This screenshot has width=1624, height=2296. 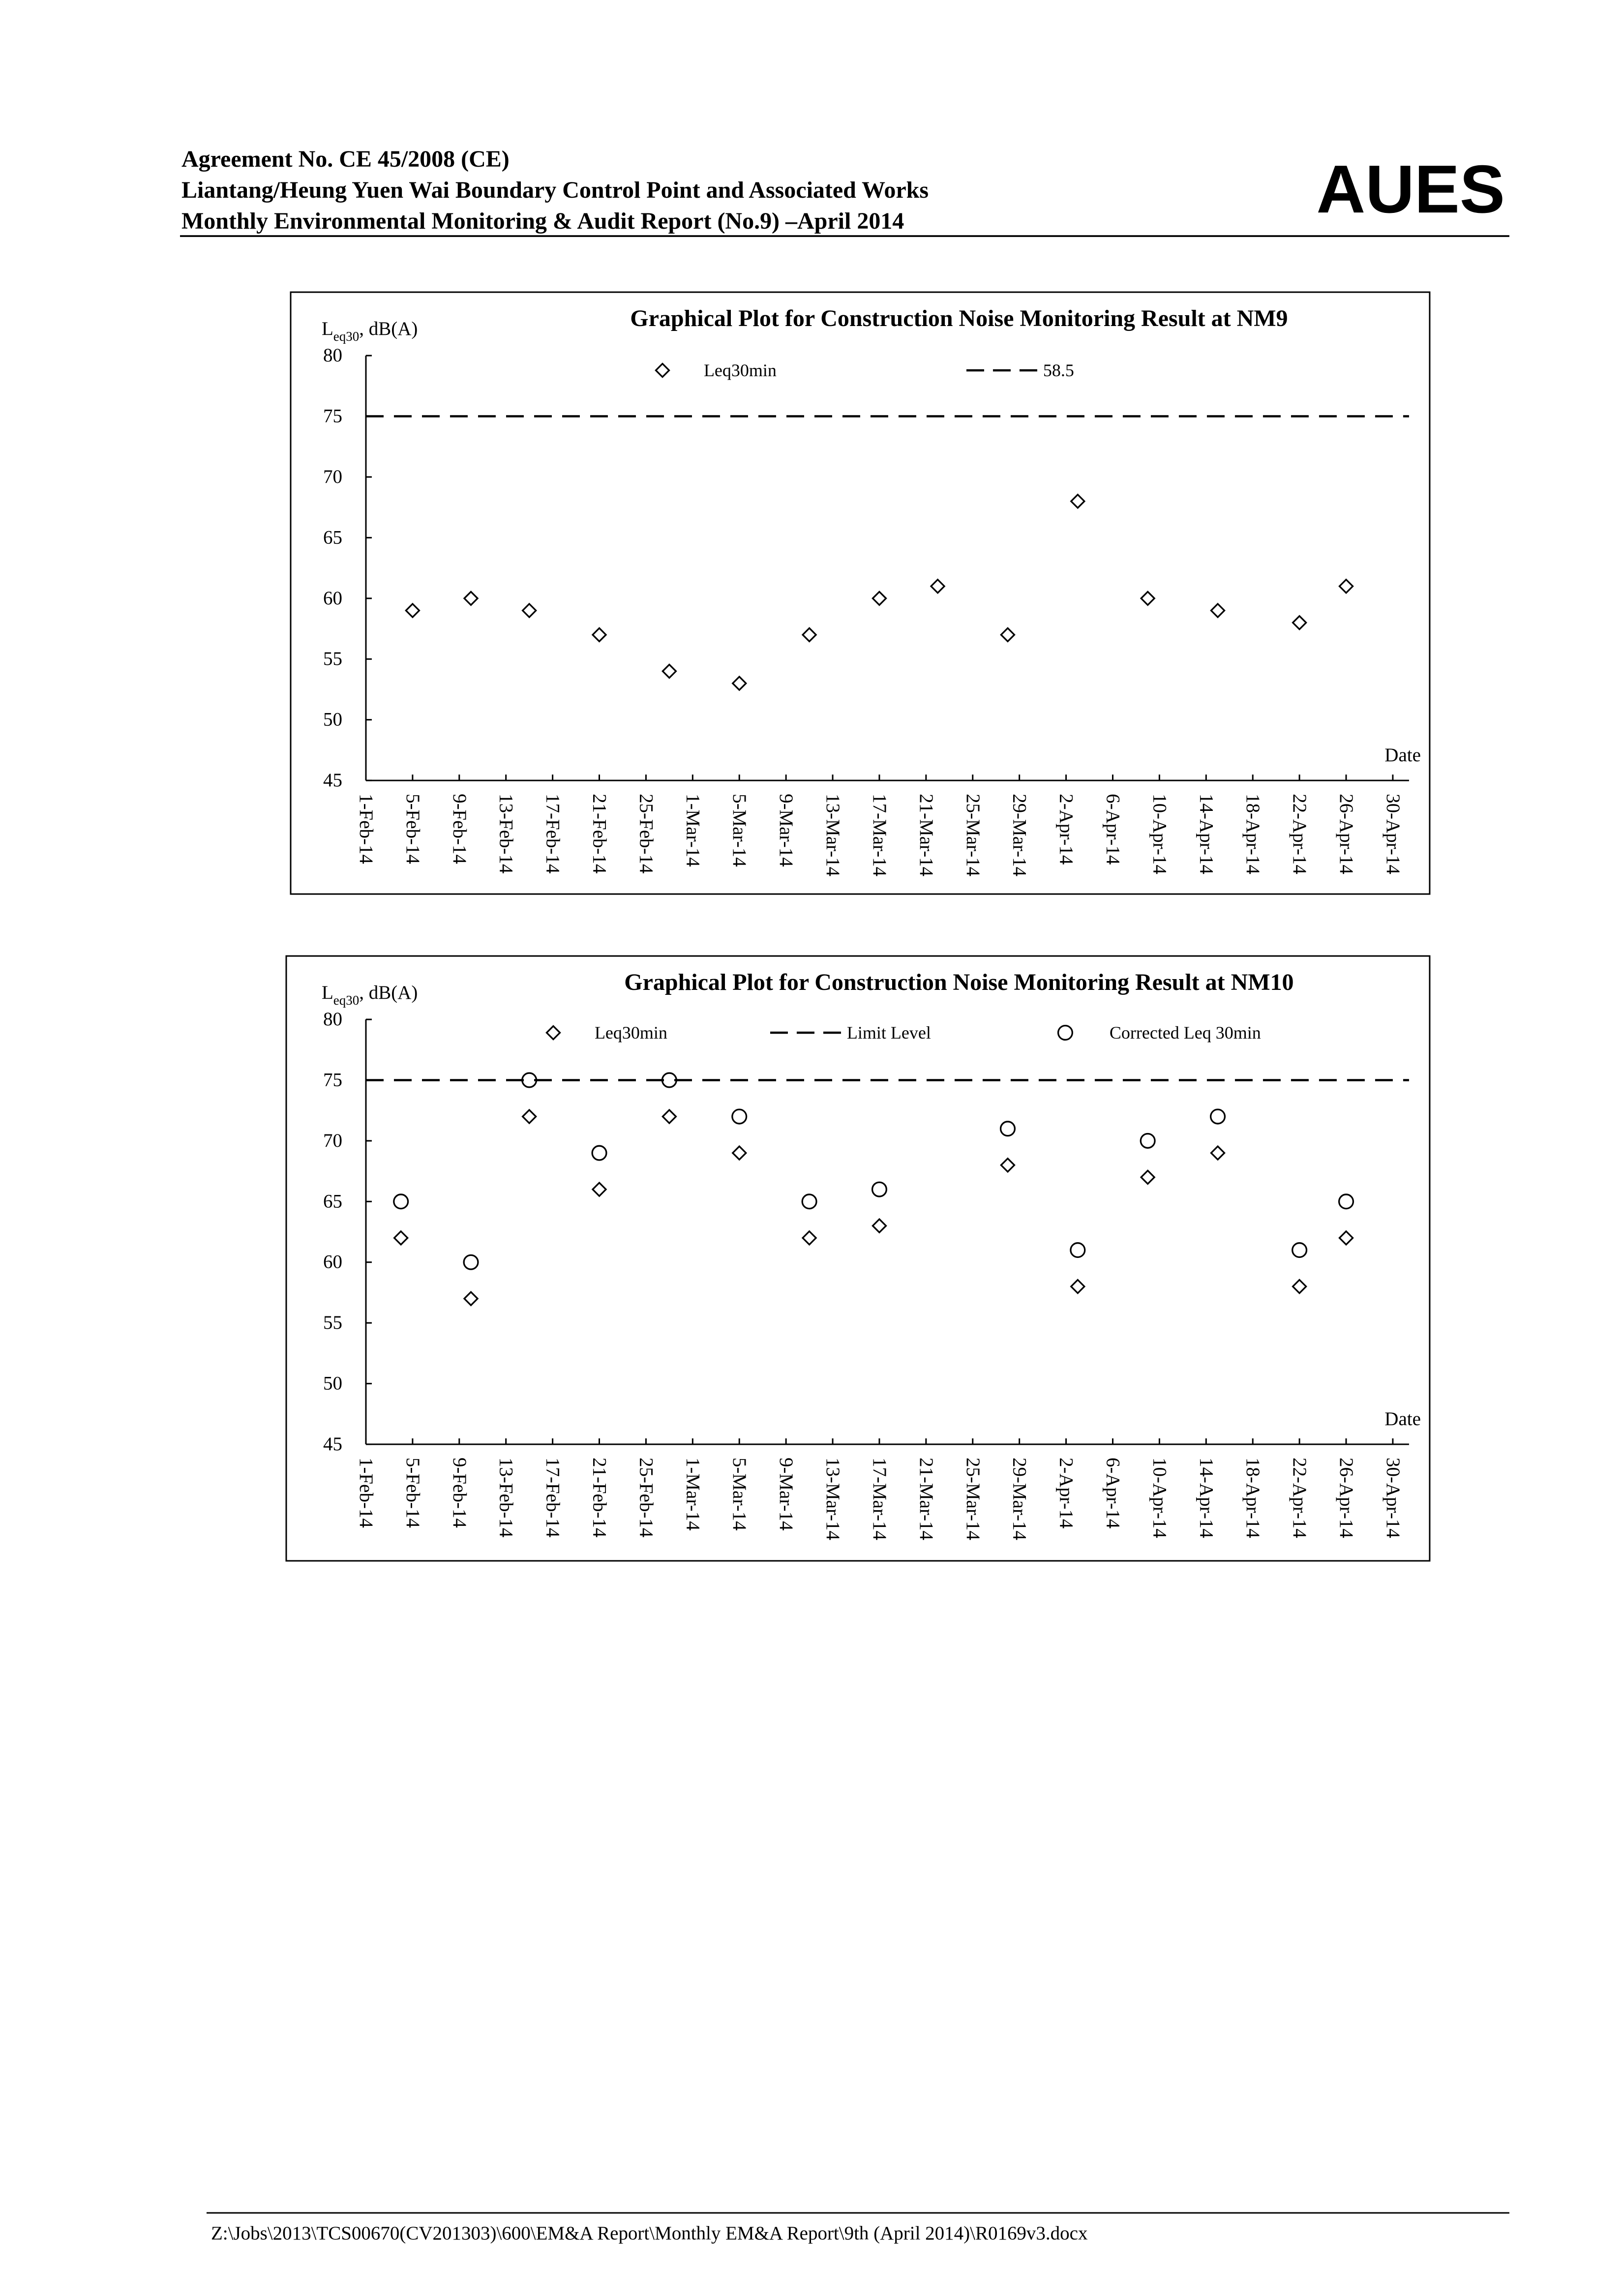 What do you see at coordinates (332, 658) in the screenshot?
I see `y-tick-label: 55` at bounding box center [332, 658].